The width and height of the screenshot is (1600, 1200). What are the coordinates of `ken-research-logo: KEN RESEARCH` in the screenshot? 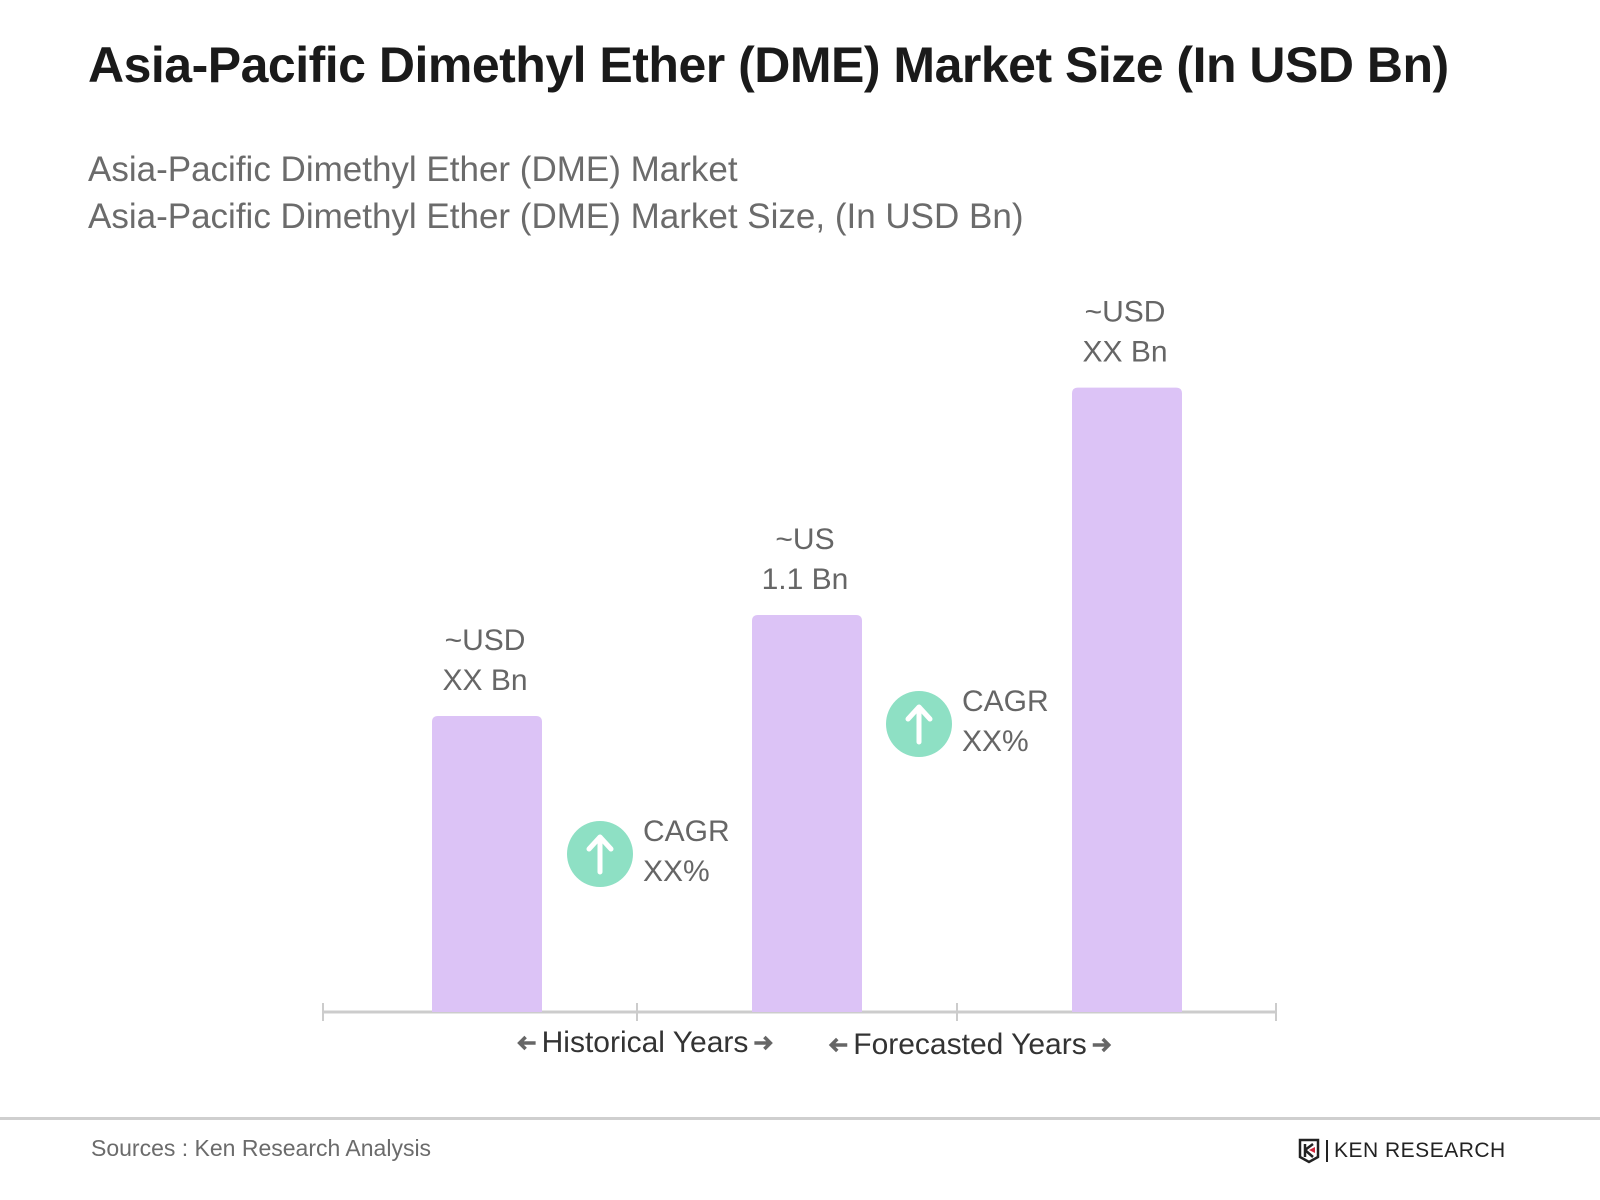 It's located at (1402, 1151).